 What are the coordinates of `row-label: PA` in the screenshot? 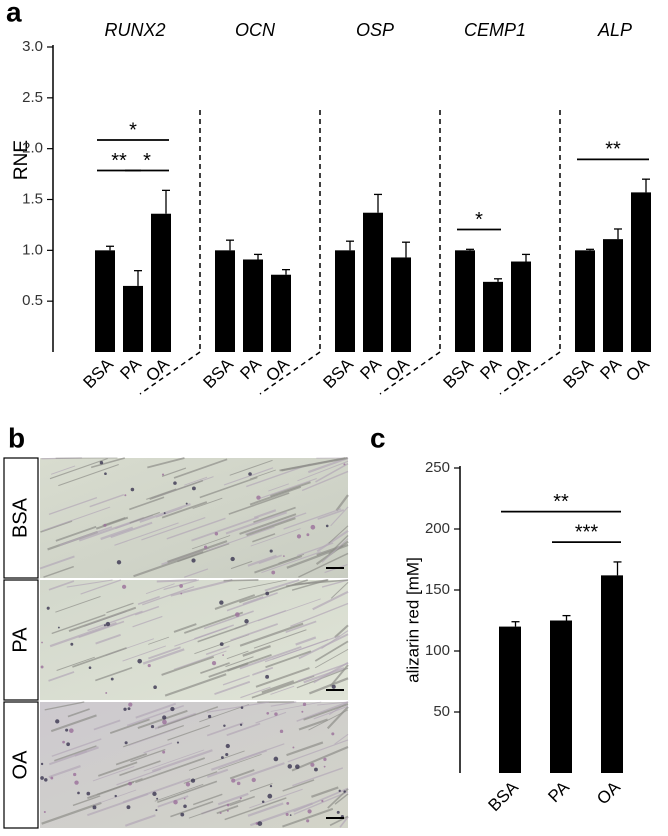 It's located at (20, 640).